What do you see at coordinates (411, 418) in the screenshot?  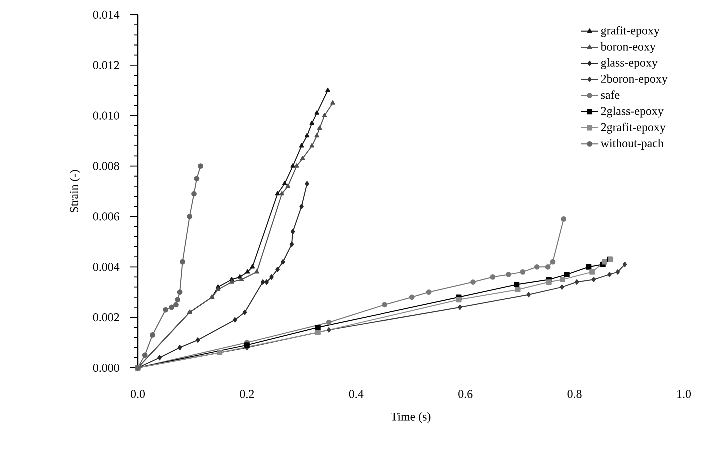 I see `x-axis-title: Time (s)` at bounding box center [411, 418].